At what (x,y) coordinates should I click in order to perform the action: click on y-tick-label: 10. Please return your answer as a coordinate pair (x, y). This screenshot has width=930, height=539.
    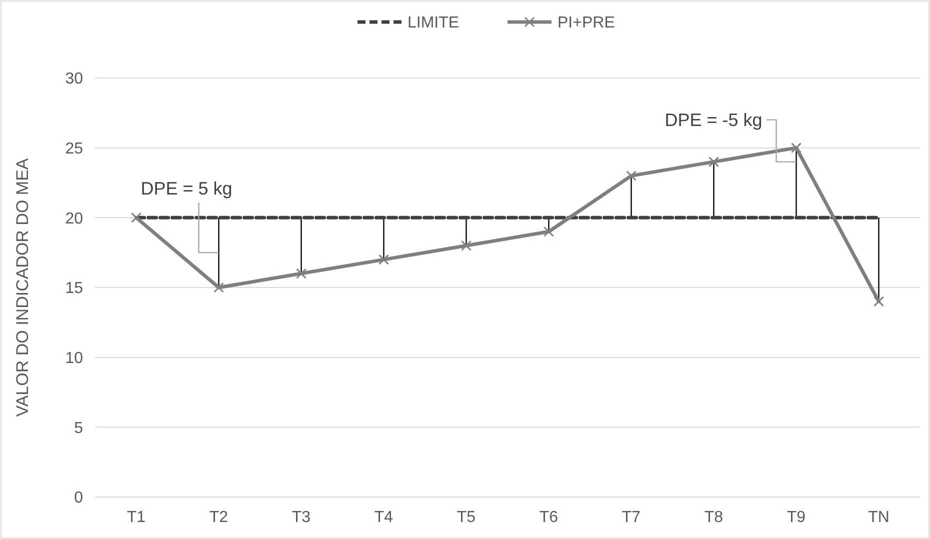
    Looking at the image, I should click on (74, 358).